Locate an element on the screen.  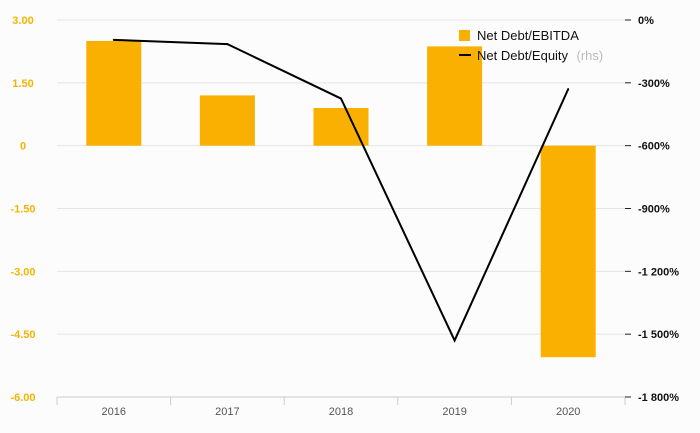
y-right-tick-label: -600% is located at coordinates (654, 147).